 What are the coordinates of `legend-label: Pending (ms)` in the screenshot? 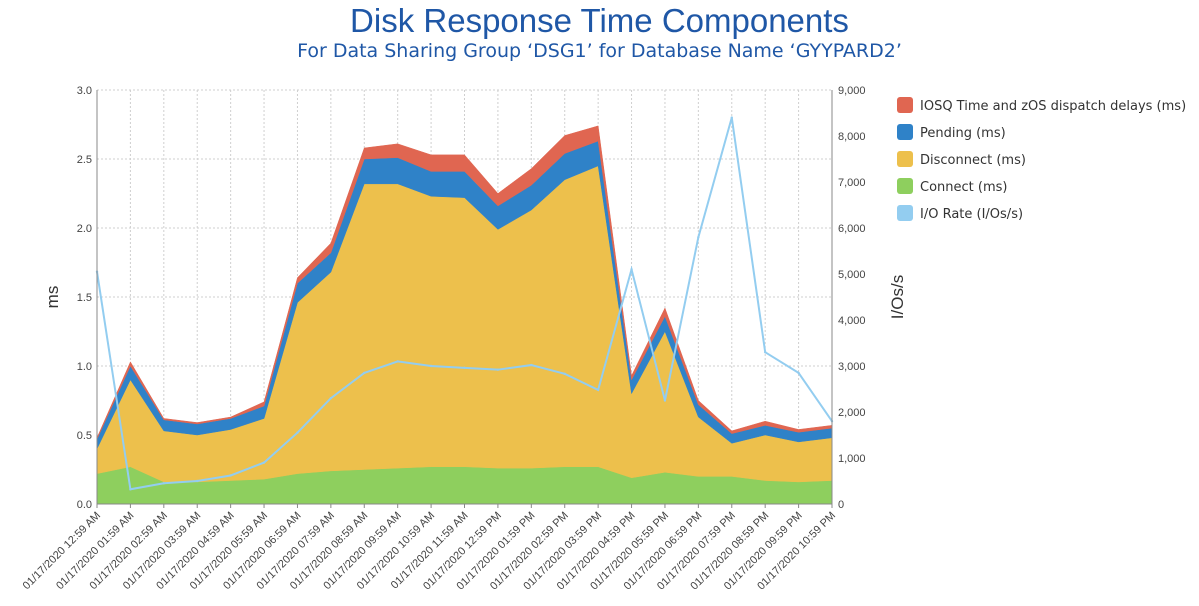 It's located at (963, 133).